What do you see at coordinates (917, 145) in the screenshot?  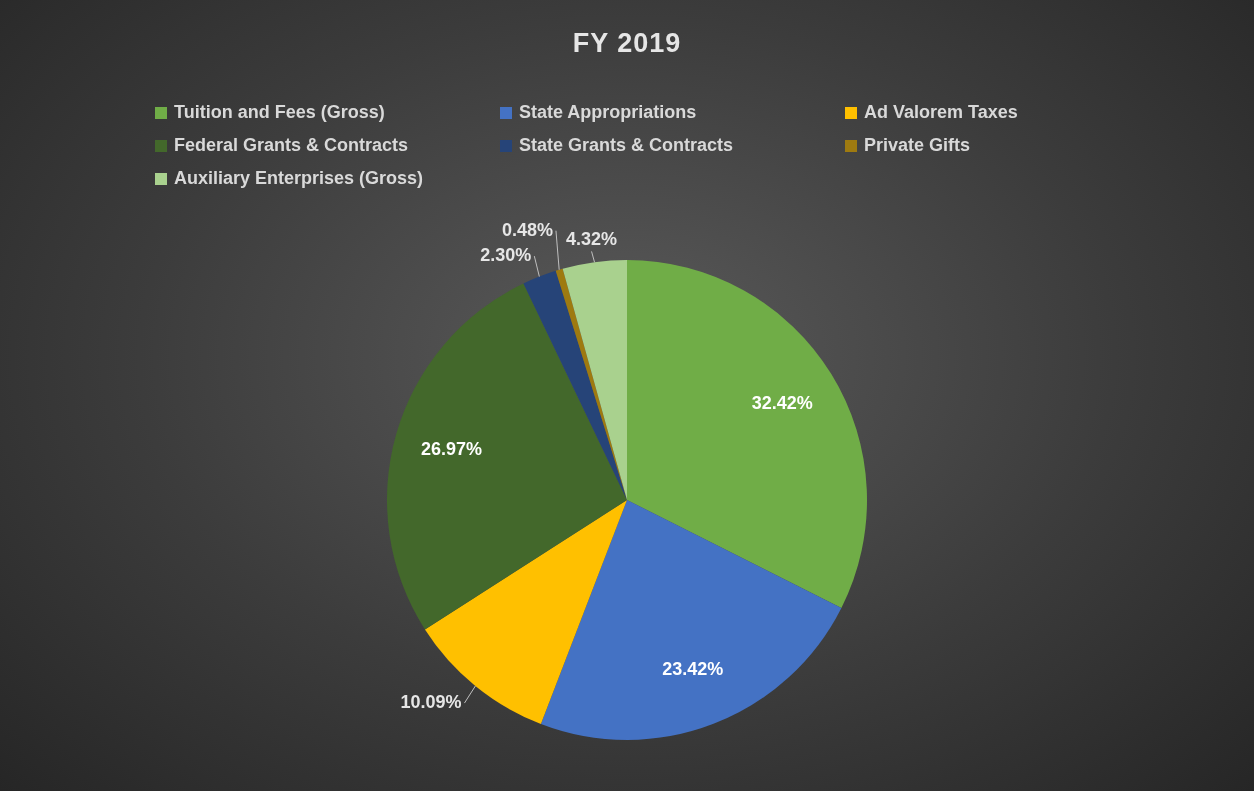 I see `legend-label: Private Gifts` at bounding box center [917, 145].